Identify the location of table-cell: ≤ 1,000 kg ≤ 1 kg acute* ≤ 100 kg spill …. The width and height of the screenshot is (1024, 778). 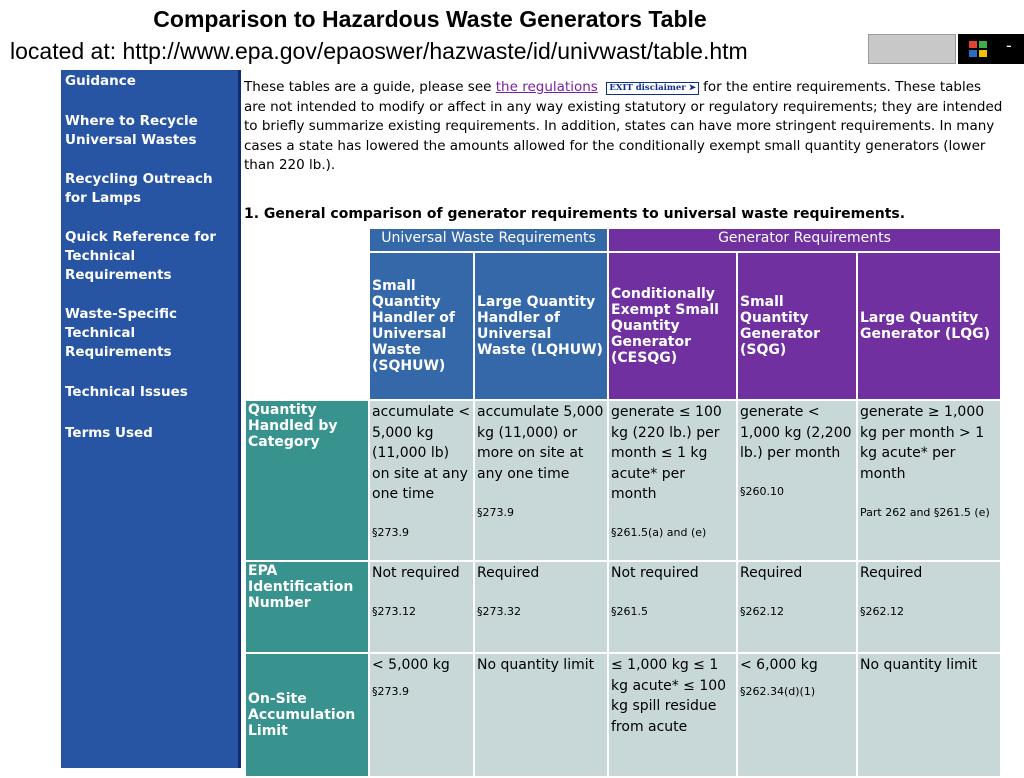
(672, 715).